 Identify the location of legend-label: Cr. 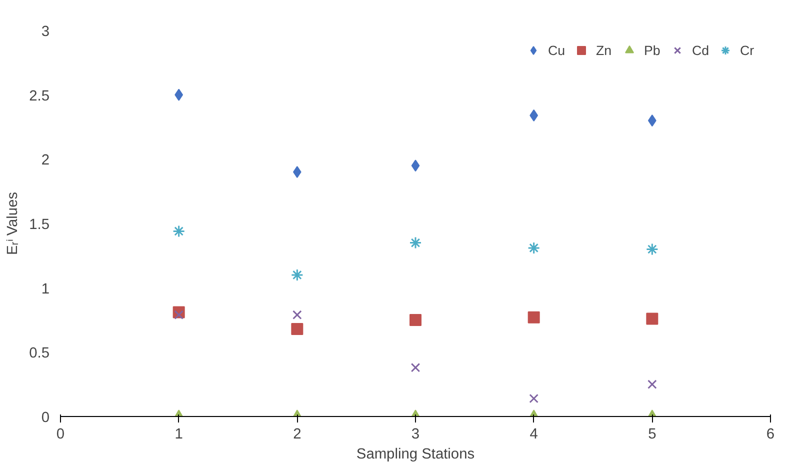
(748, 50).